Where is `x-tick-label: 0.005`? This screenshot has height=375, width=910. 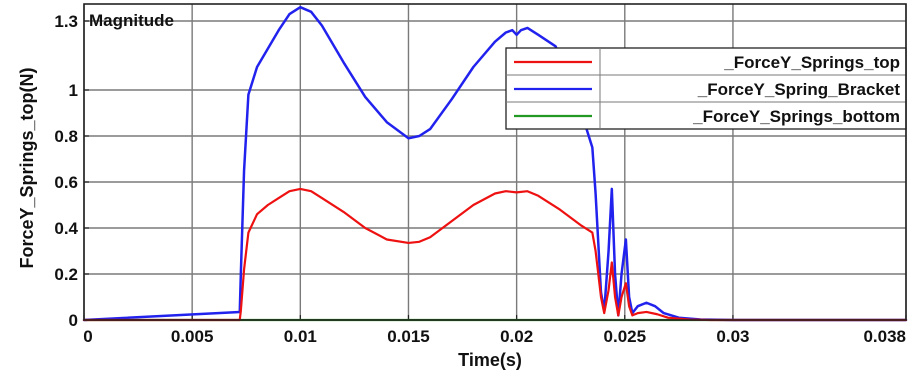 x-tick-label: 0.005 is located at coordinates (192, 336).